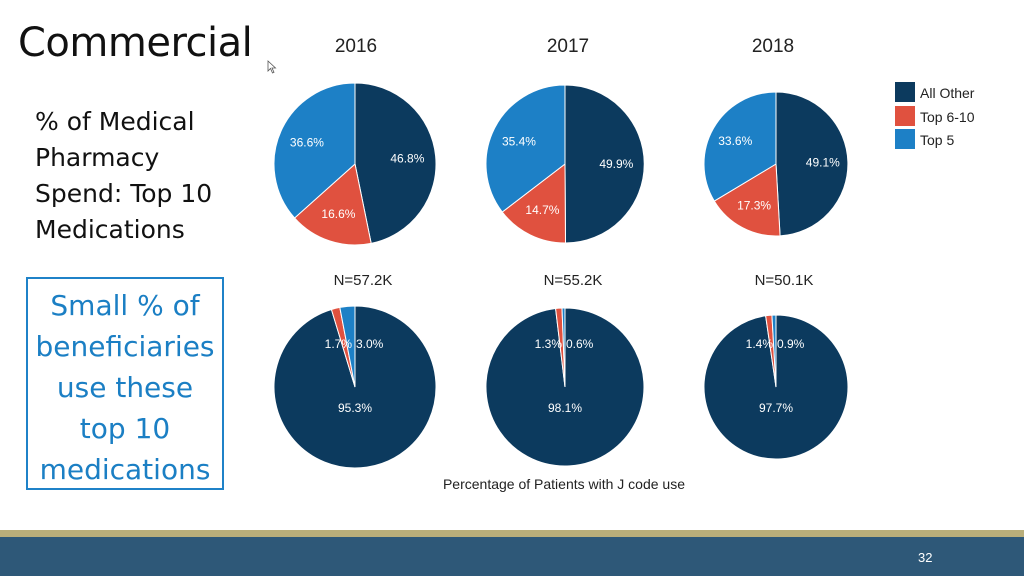 This screenshot has height=576, width=1024. Describe the element at coordinates (564, 484) in the screenshot. I see `chart-caption: Percentage of Patients with J code use` at that location.